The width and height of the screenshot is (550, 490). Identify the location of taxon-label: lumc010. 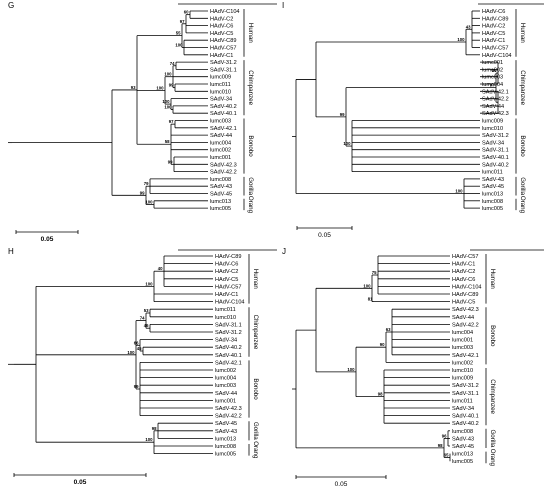
(492, 129).